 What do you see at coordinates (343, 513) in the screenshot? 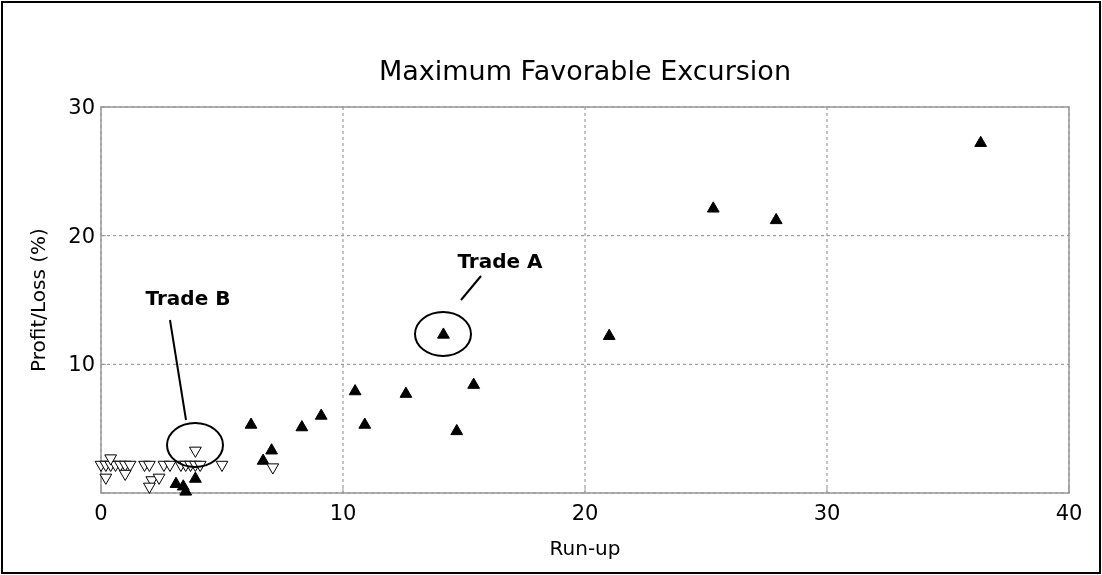
I see `x-tick-label: 10` at bounding box center [343, 513].